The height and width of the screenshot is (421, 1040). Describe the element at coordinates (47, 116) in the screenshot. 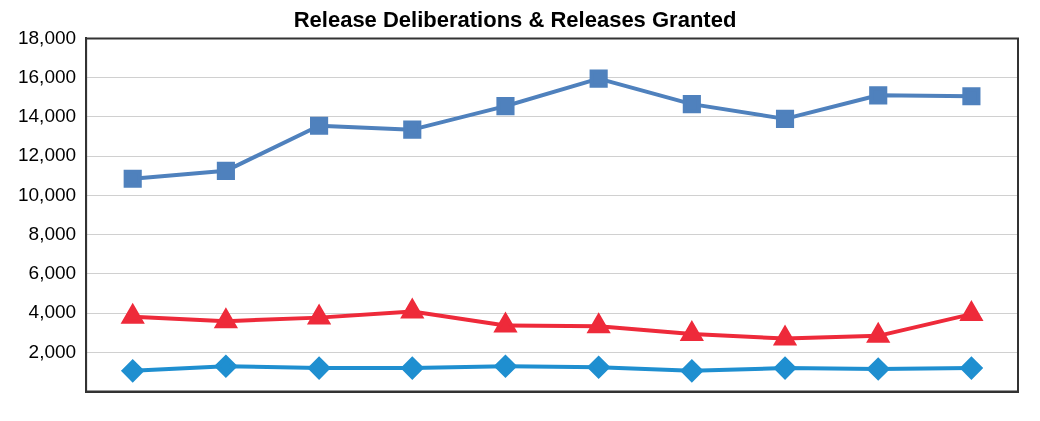

I see `y-tick-label: 14,000` at that location.